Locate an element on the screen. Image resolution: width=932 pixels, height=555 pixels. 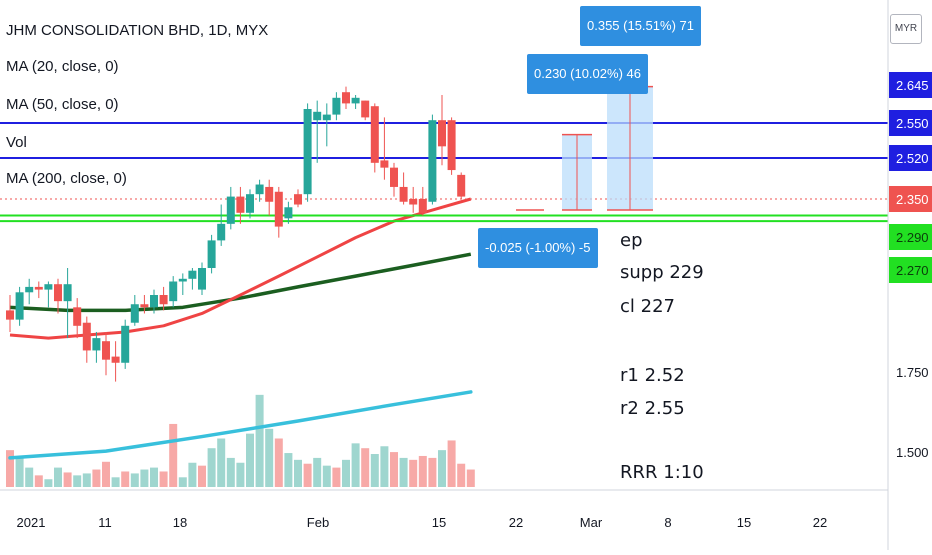
measure-tool-shapes is located at coordinates (584, 148).